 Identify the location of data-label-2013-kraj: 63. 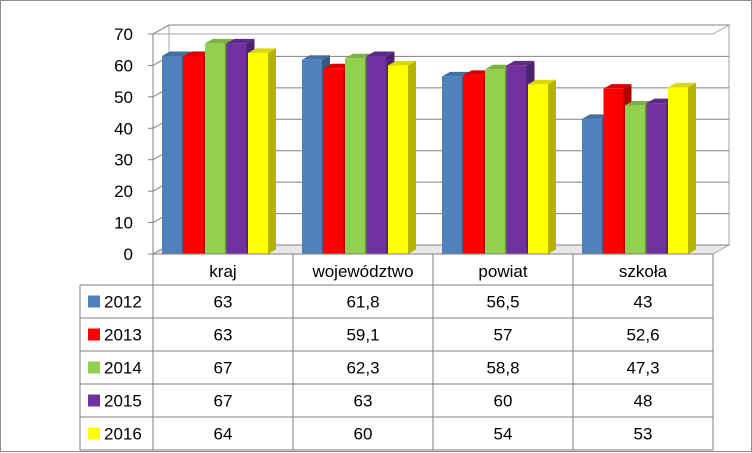
(223, 335).